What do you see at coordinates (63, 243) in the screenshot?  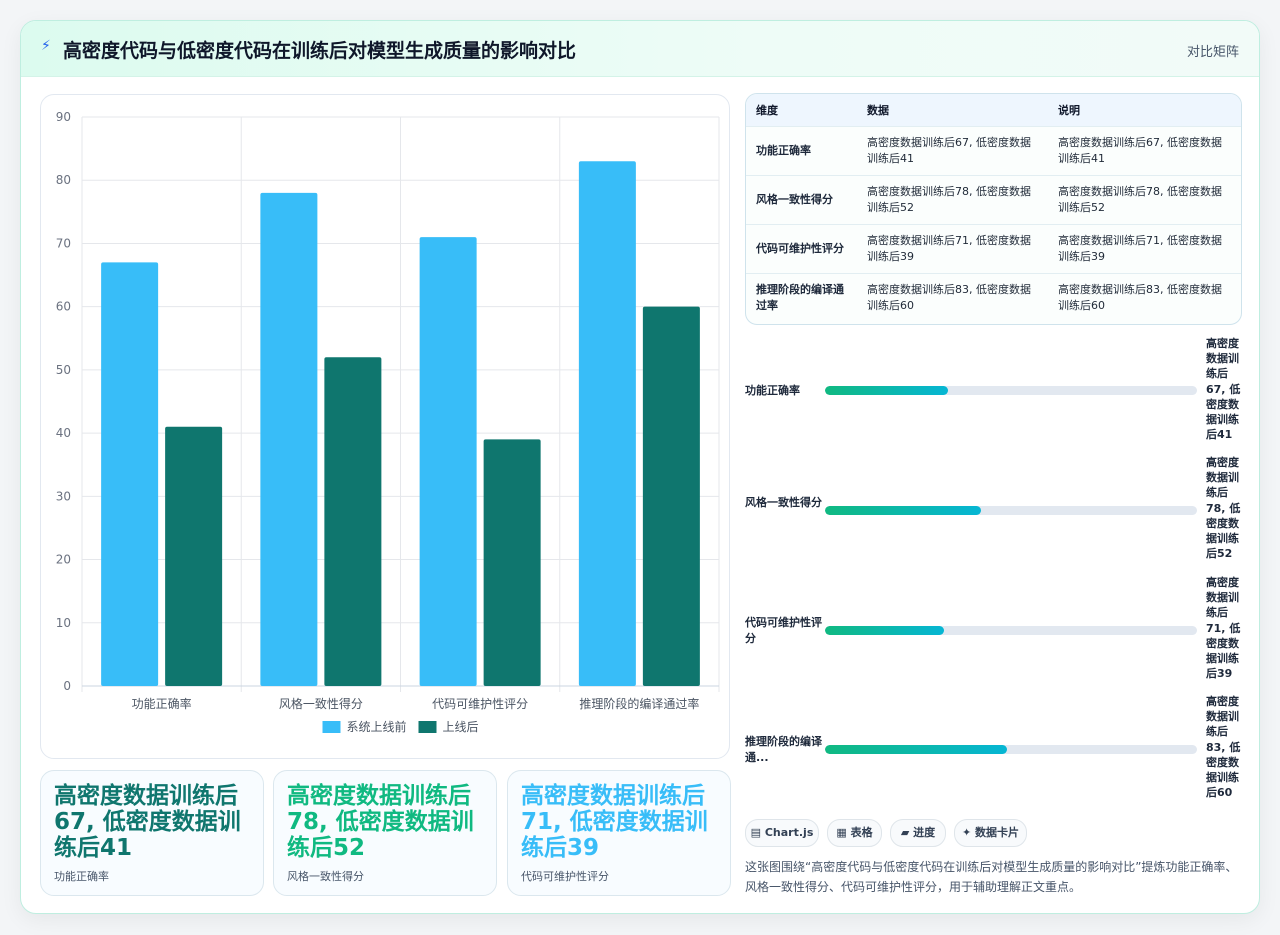 I see `y-tick-label: 70` at bounding box center [63, 243].